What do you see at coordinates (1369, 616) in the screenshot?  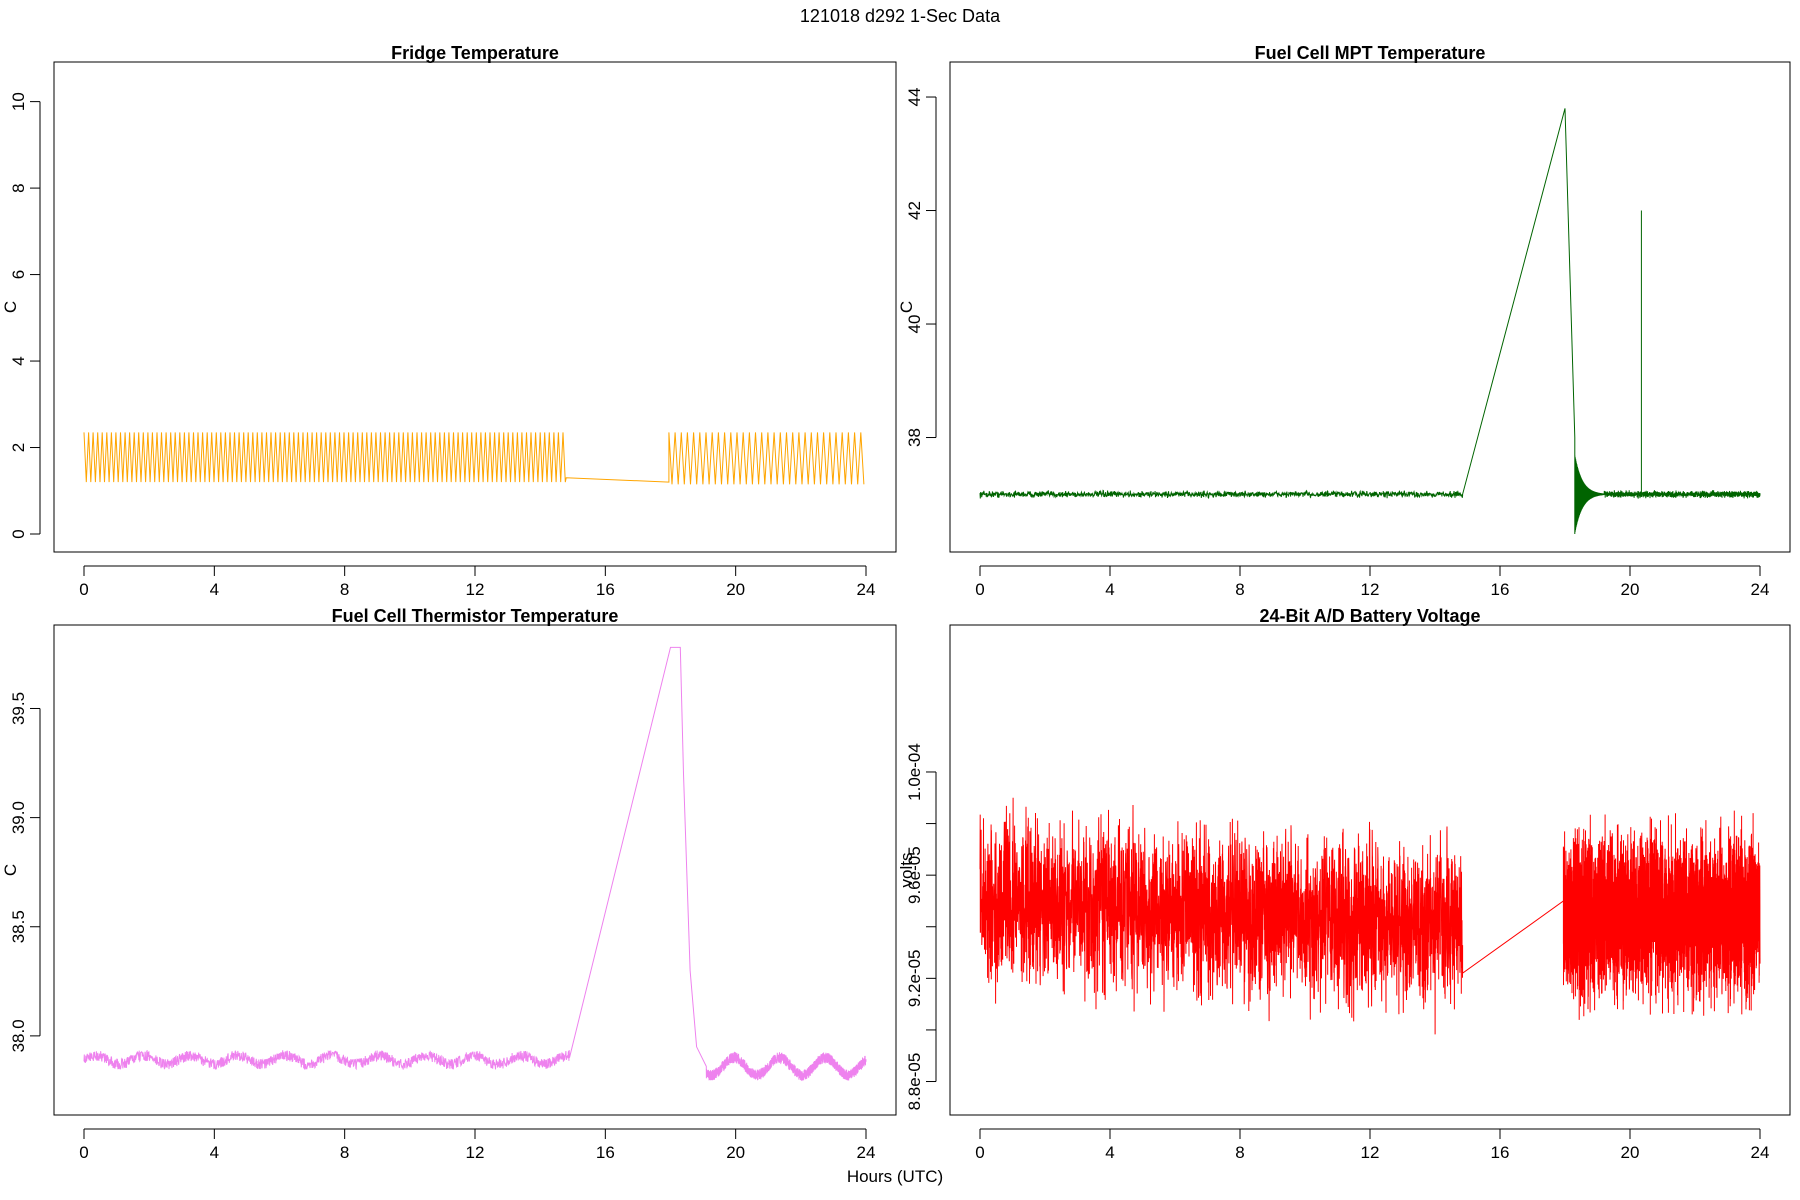 I see `chart-title: 24-Bit A/D Battery Voltage` at bounding box center [1369, 616].